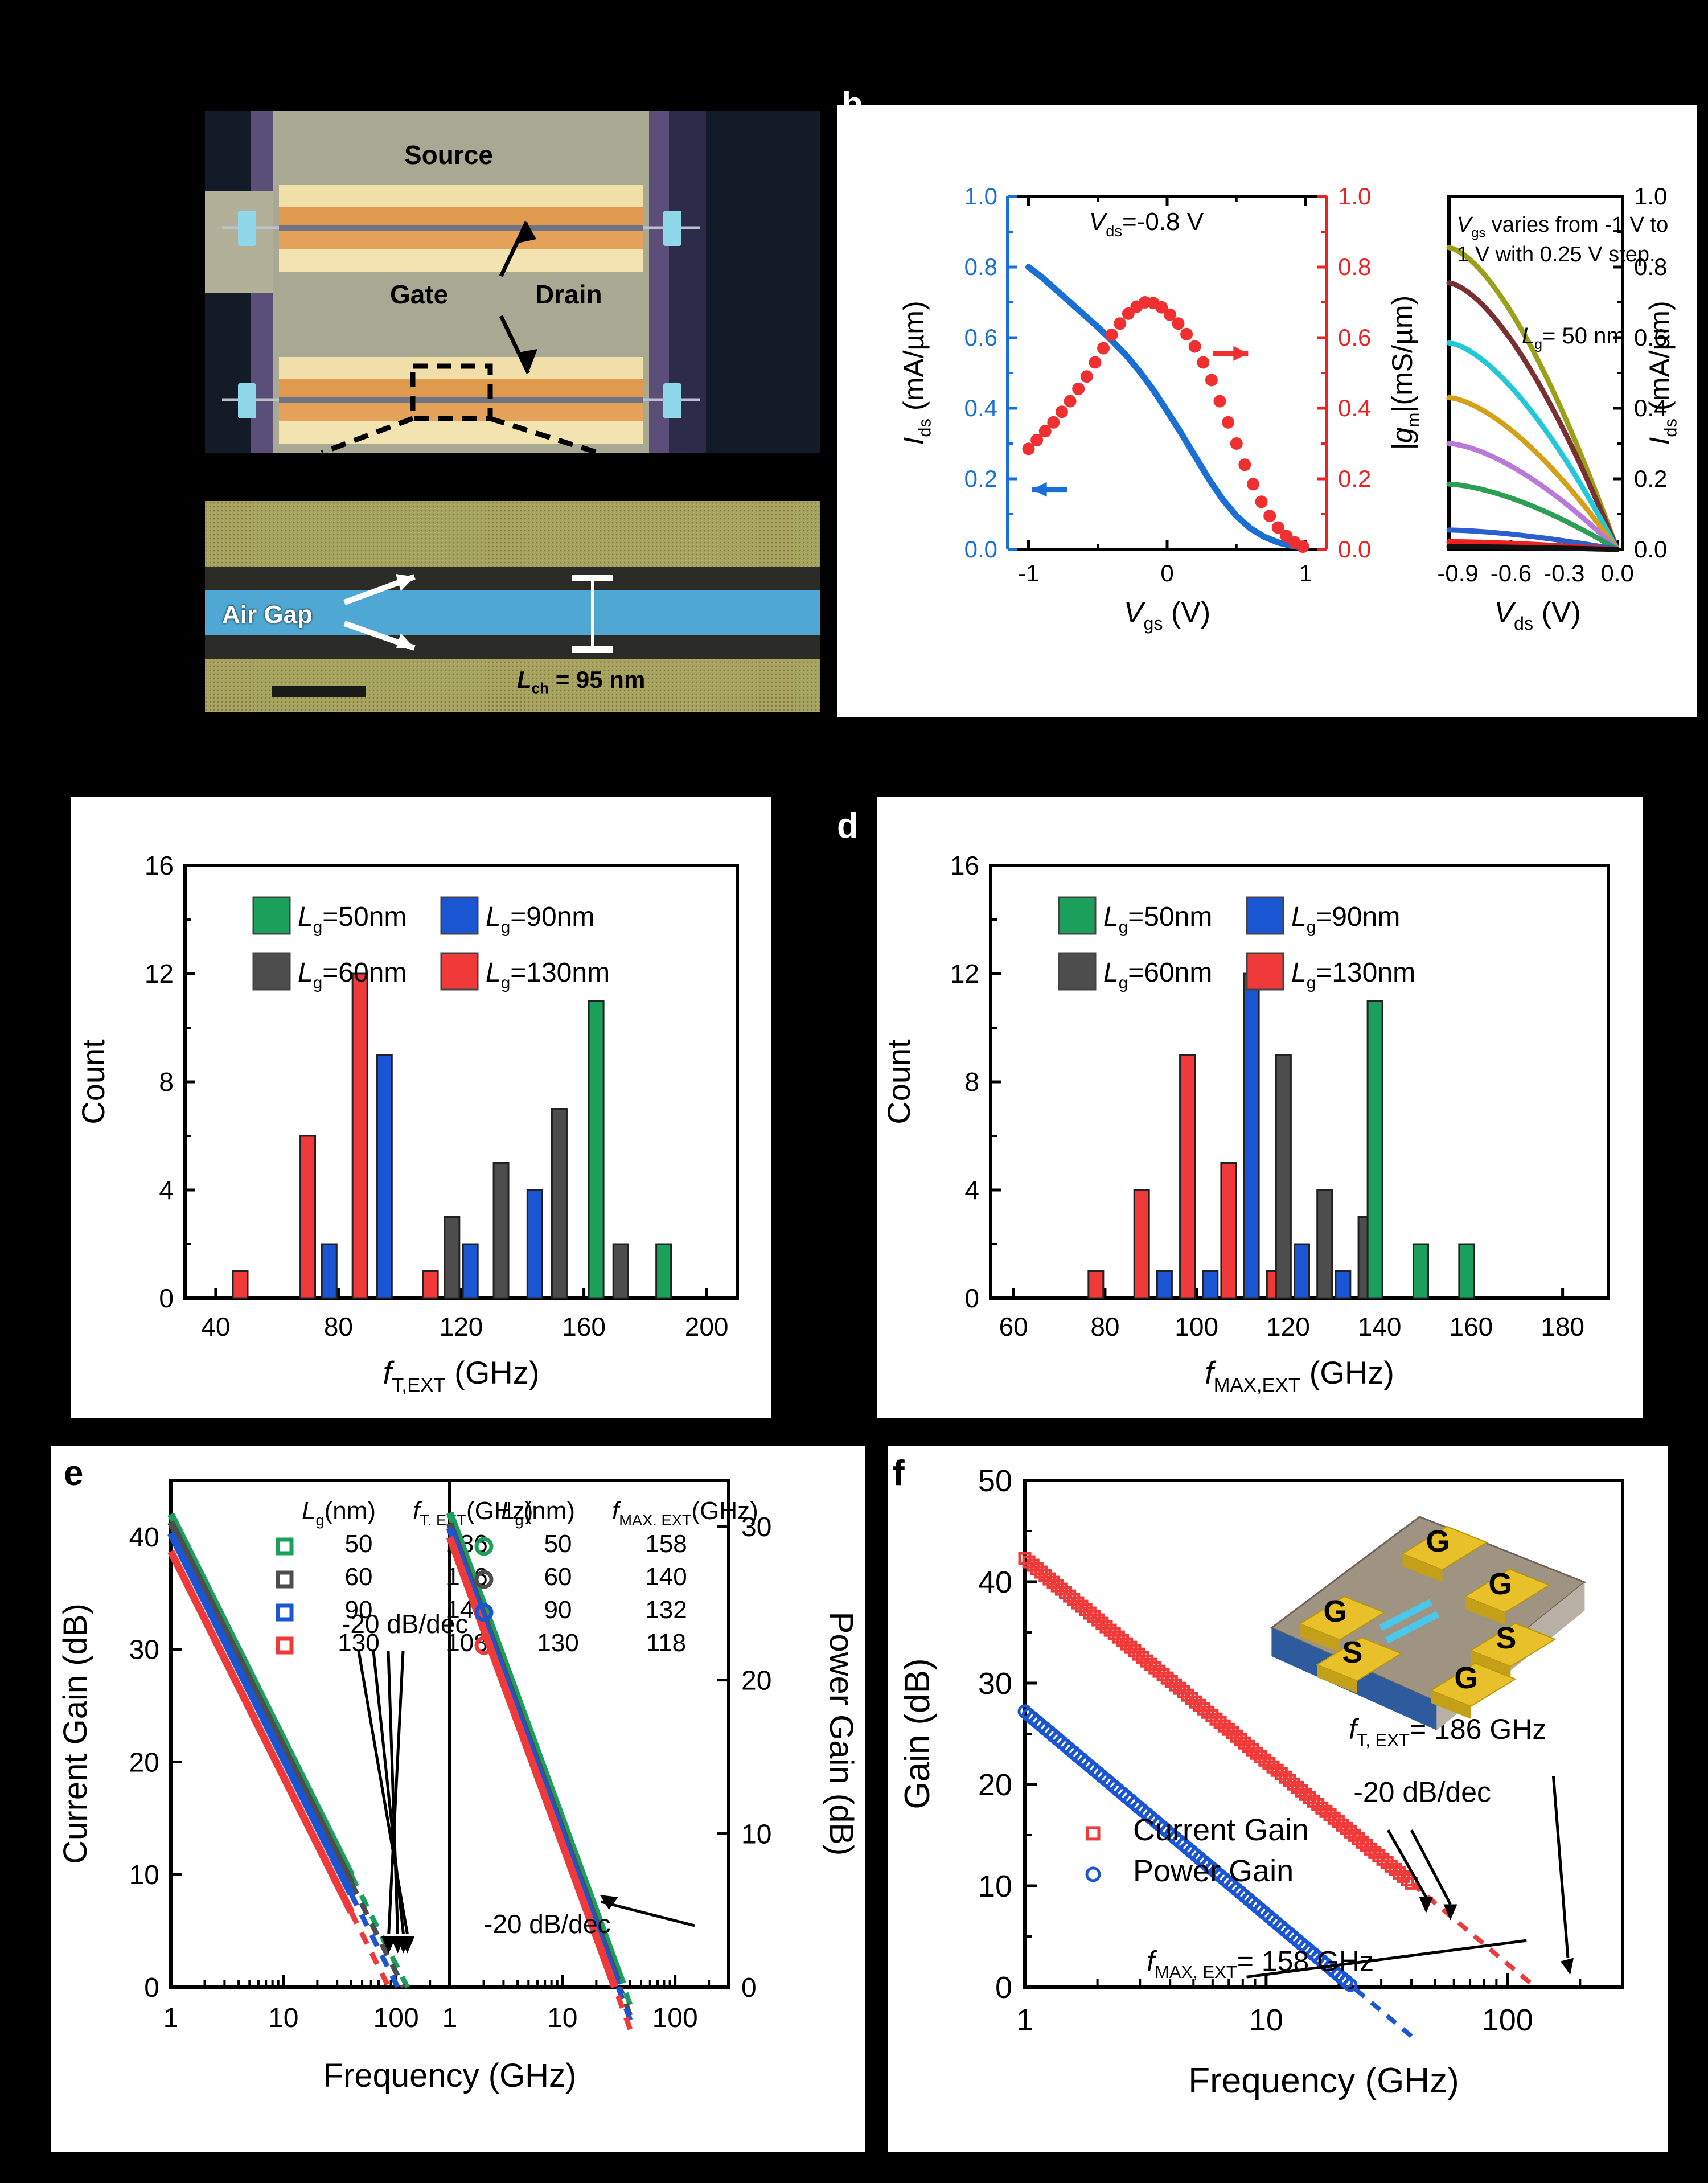 The height and width of the screenshot is (2183, 1708). I want to click on panel-b-out-xlabel: Vds (V), so click(1537, 615).